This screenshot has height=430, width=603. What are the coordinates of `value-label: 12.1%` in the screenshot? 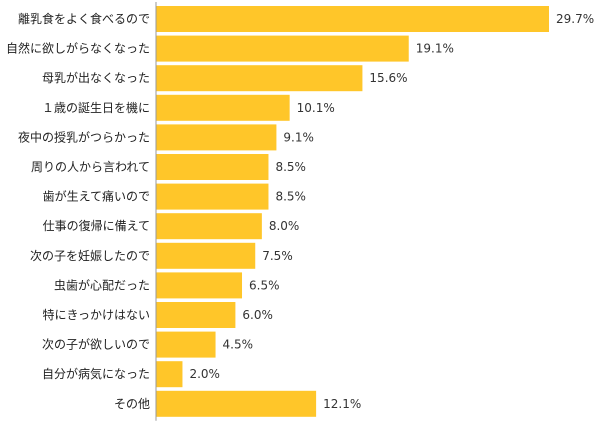 It's located at (342, 404).